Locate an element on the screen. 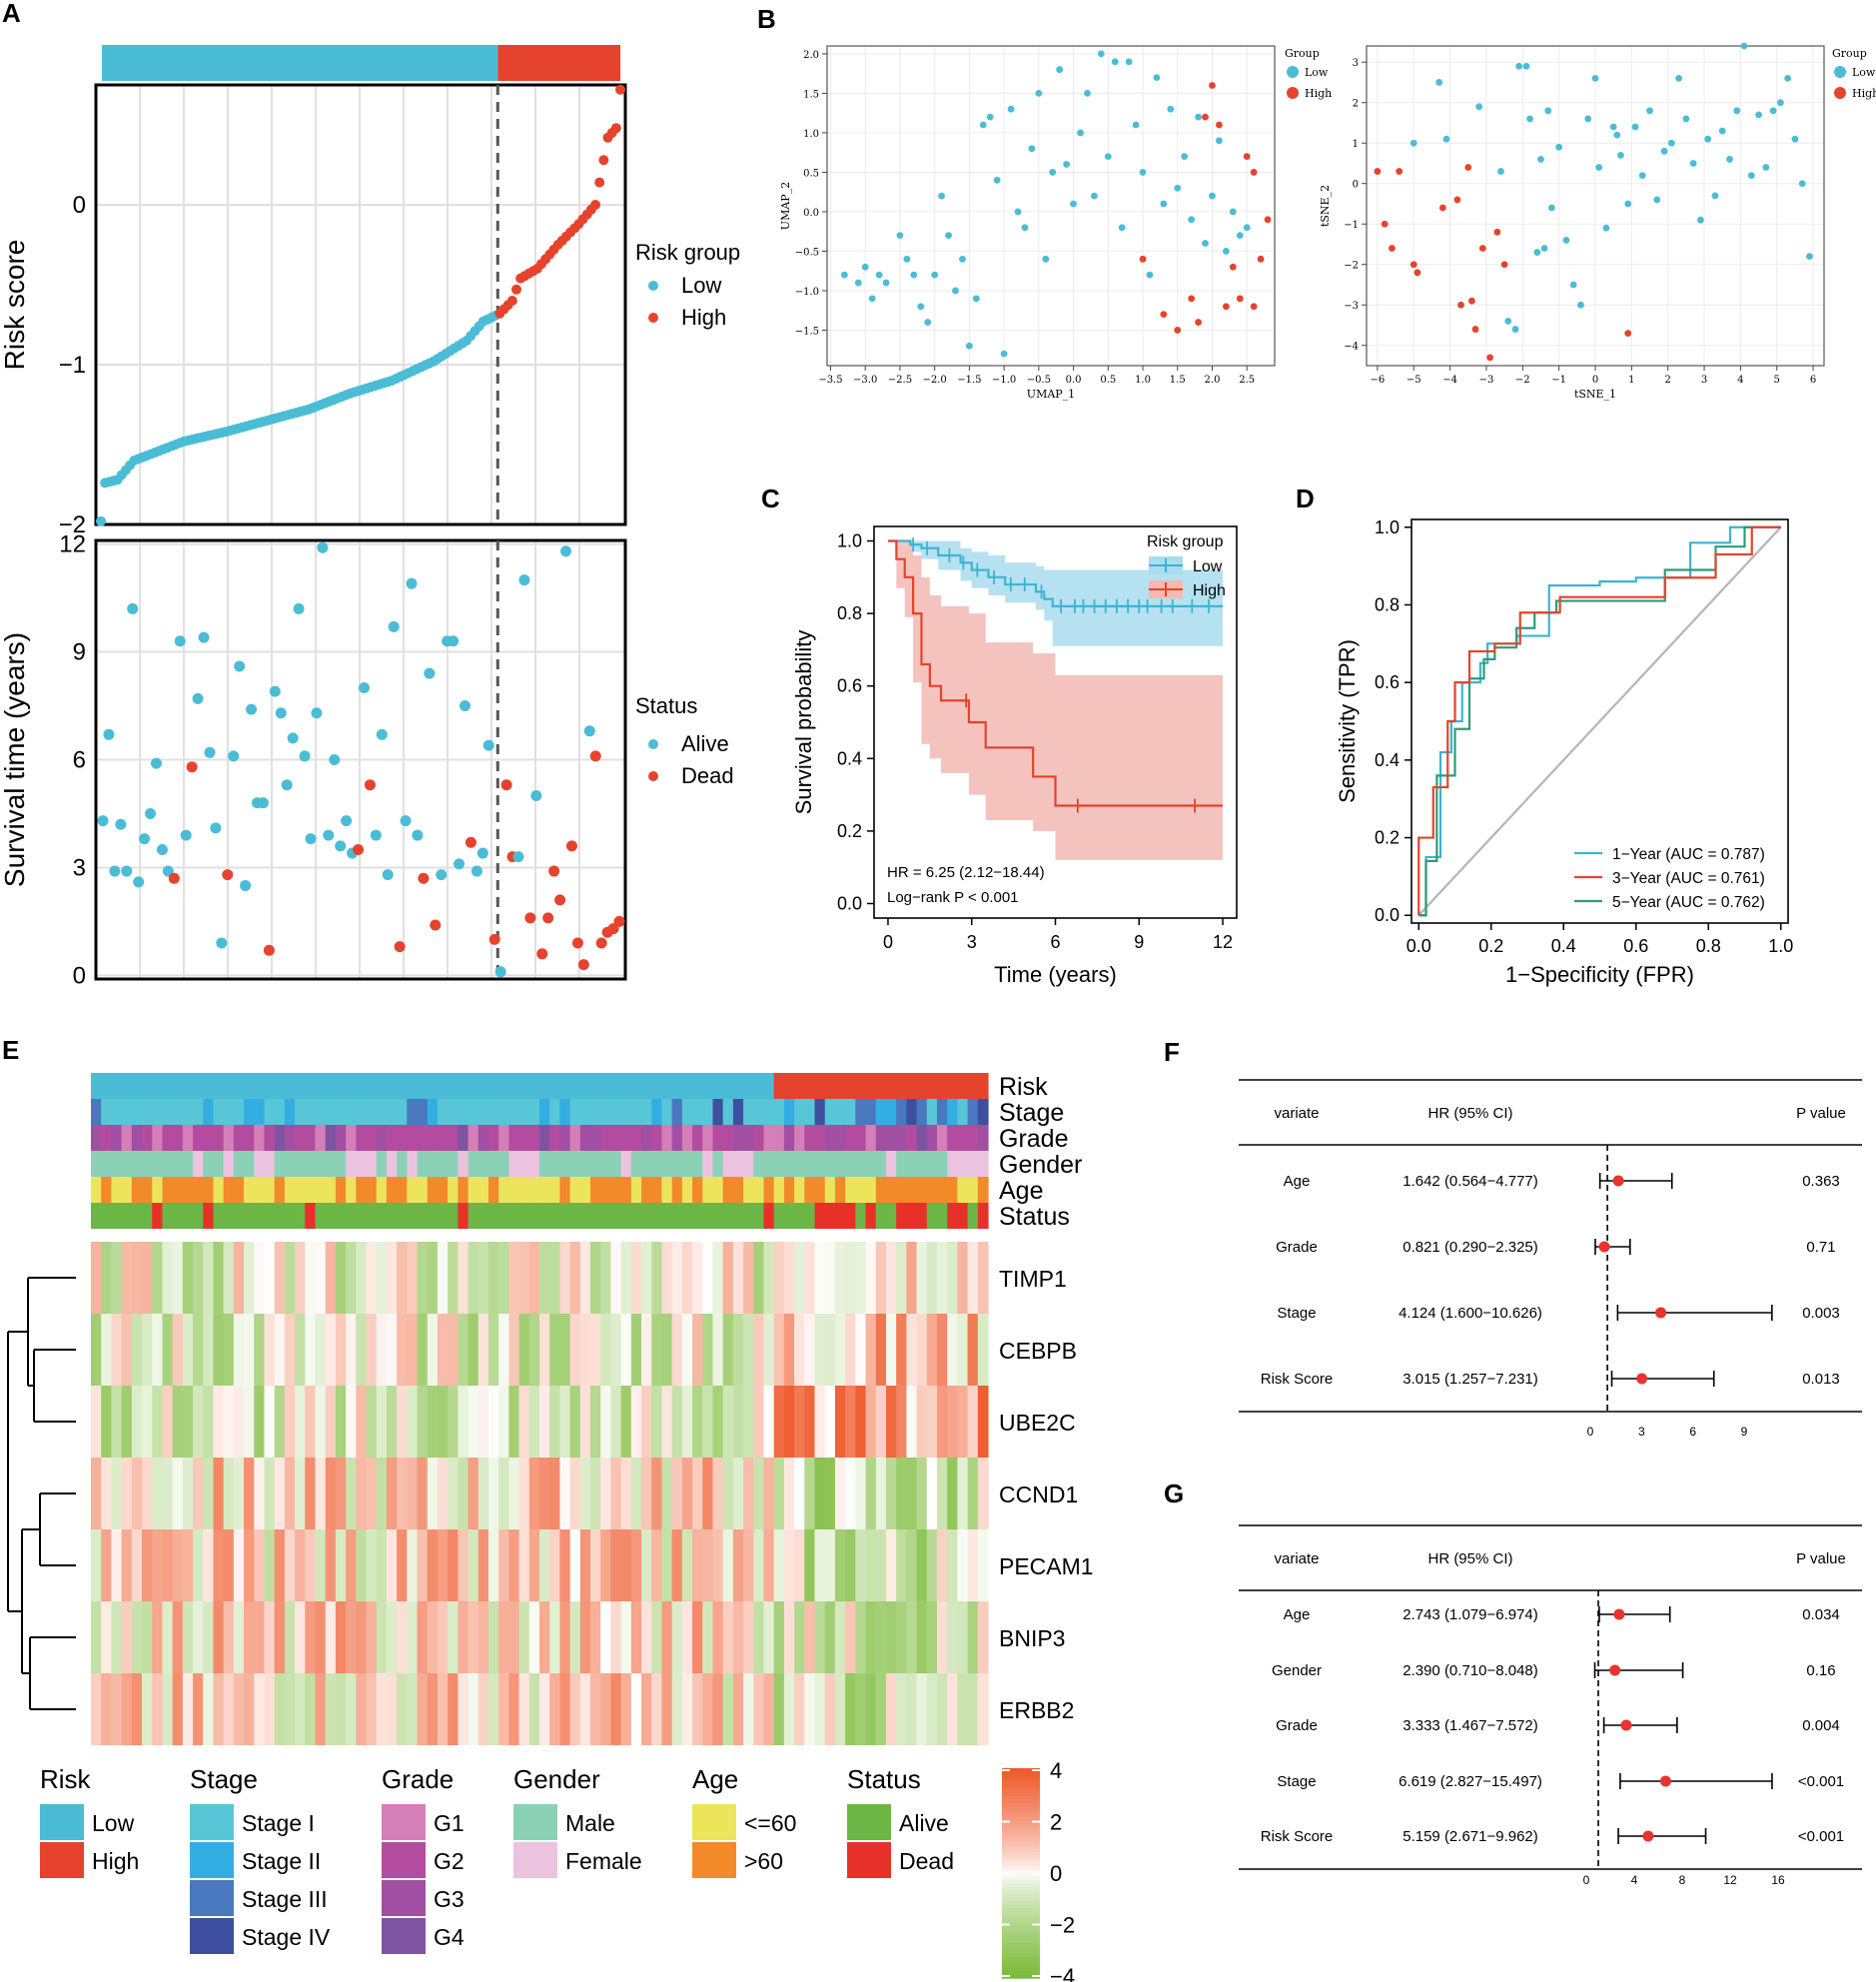 The image size is (1876, 1982). tsne-ytick: −1 is located at coordinates (1351, 225).